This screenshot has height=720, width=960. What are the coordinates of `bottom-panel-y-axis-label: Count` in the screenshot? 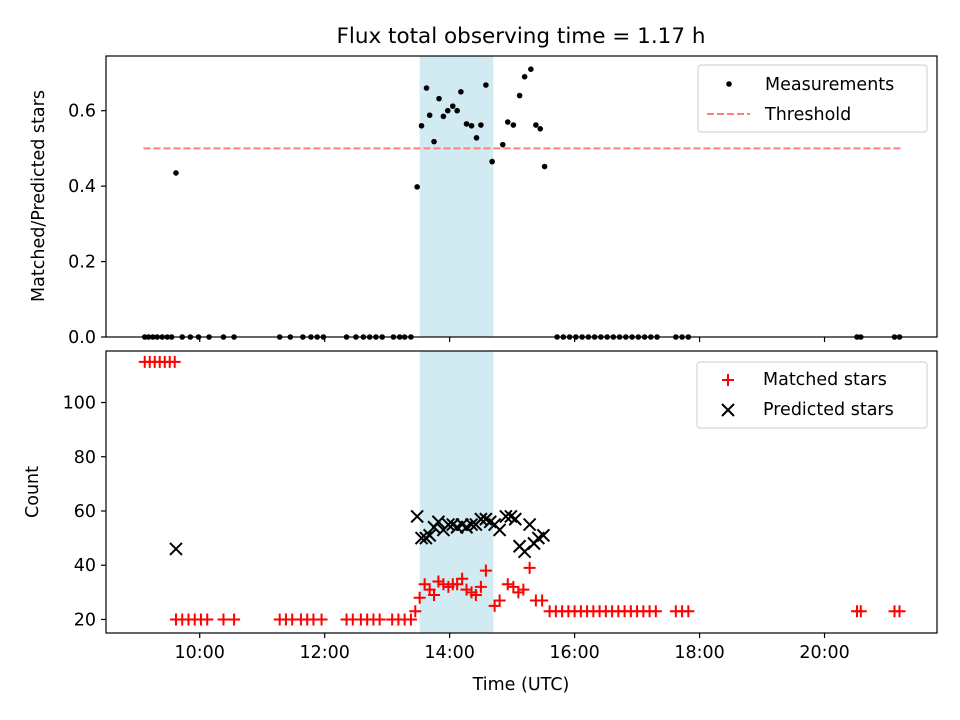 It's located at (33, 492).